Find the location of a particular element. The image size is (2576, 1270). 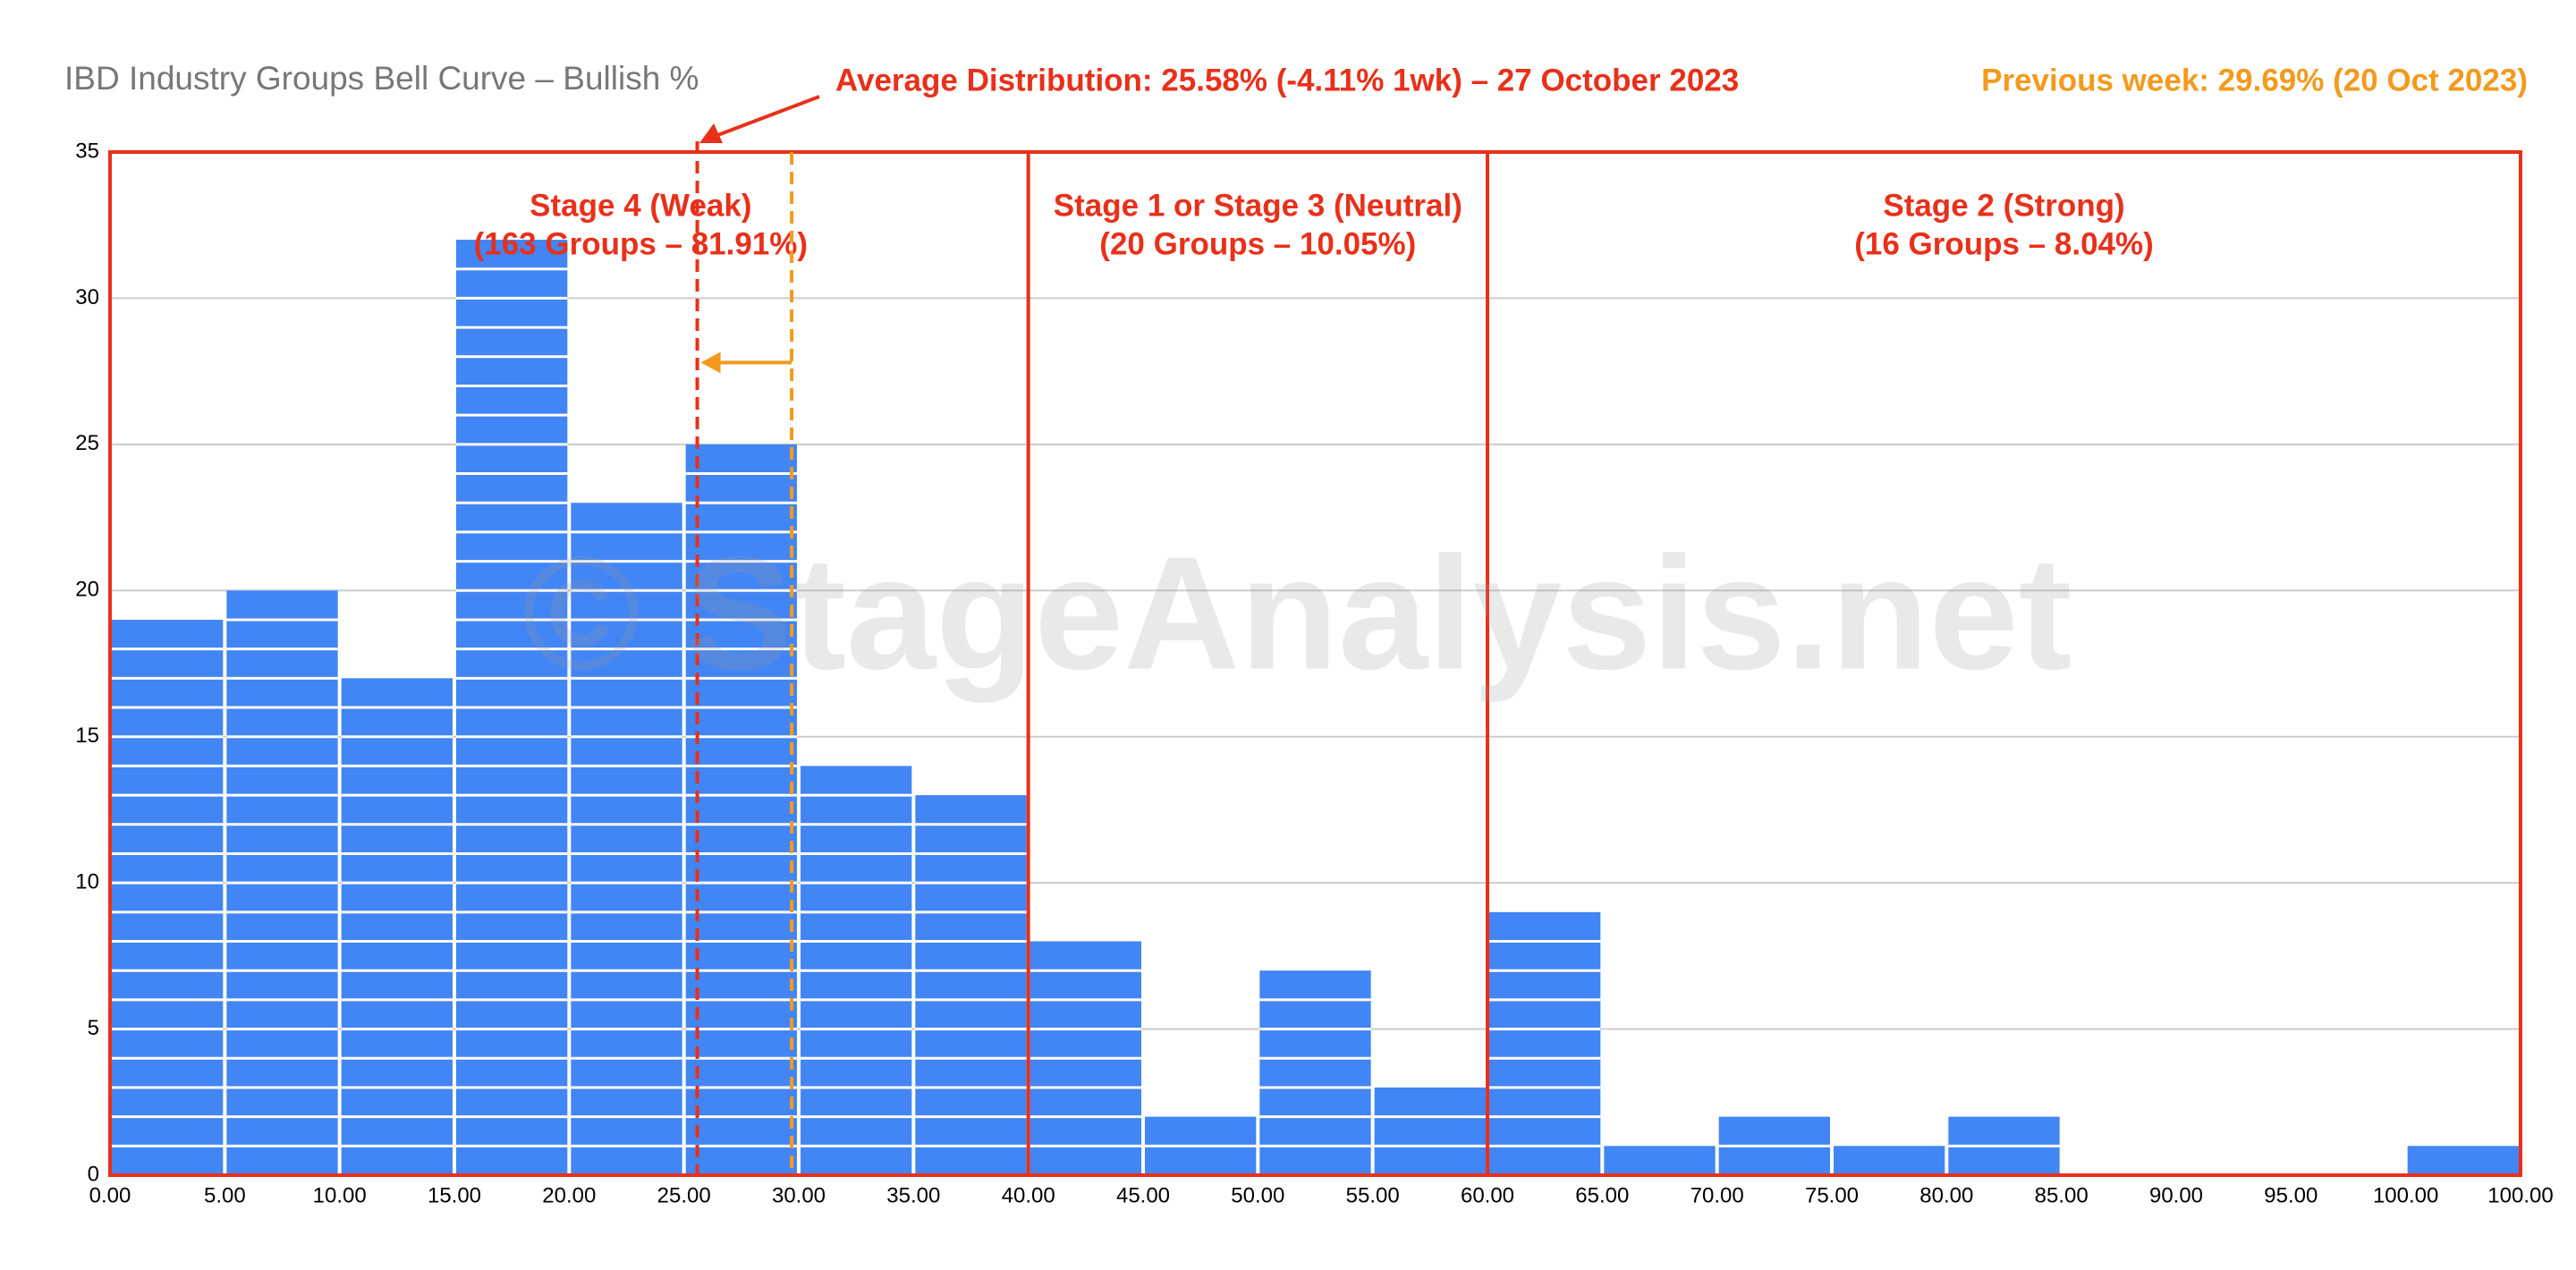

zone-label: Stage 4 (Weak) is located at coordinates (640, 205).